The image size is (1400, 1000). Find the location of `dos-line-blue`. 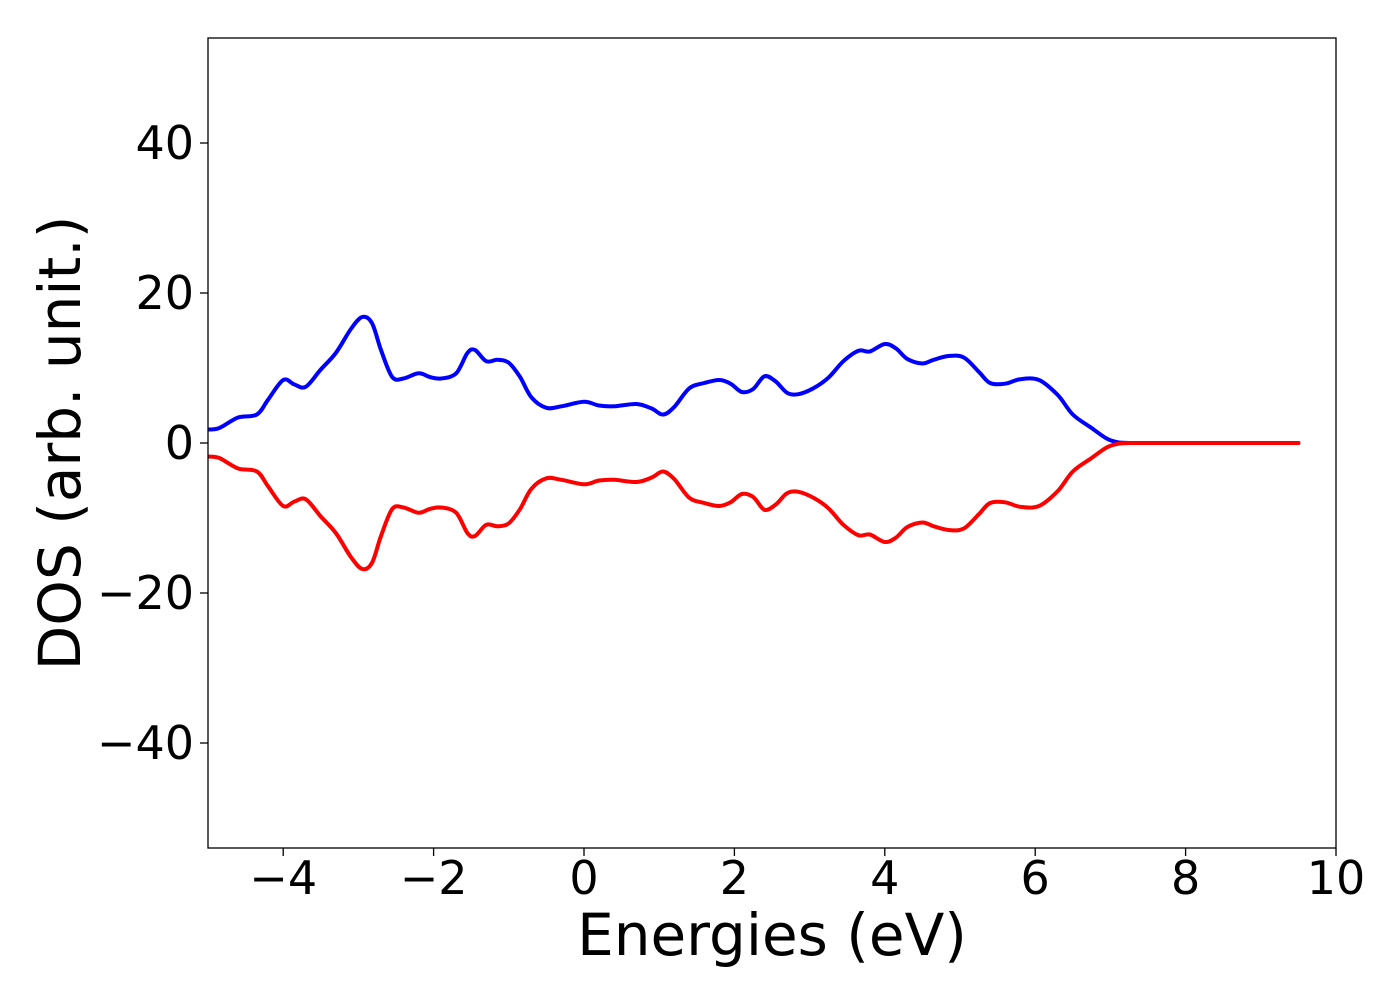

dos-line-blue is located at coordinates (754, 380).